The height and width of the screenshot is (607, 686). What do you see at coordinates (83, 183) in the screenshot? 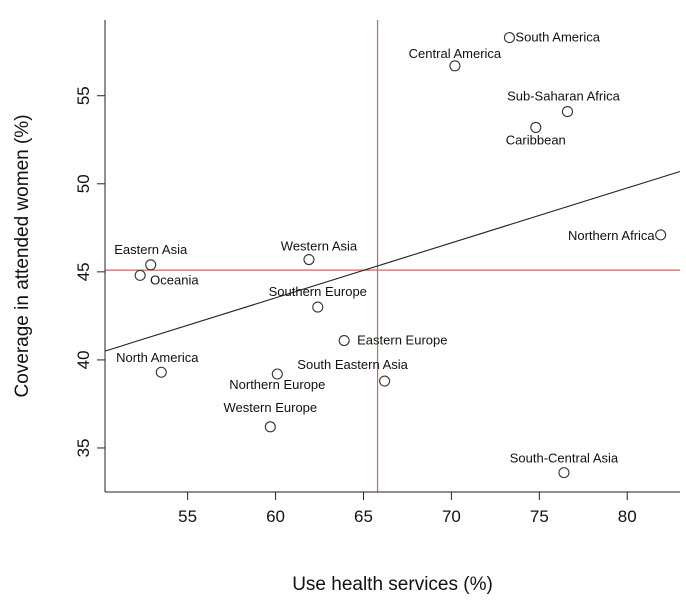
I see `y-tick-label: 50` at bounding box center [83, 183].